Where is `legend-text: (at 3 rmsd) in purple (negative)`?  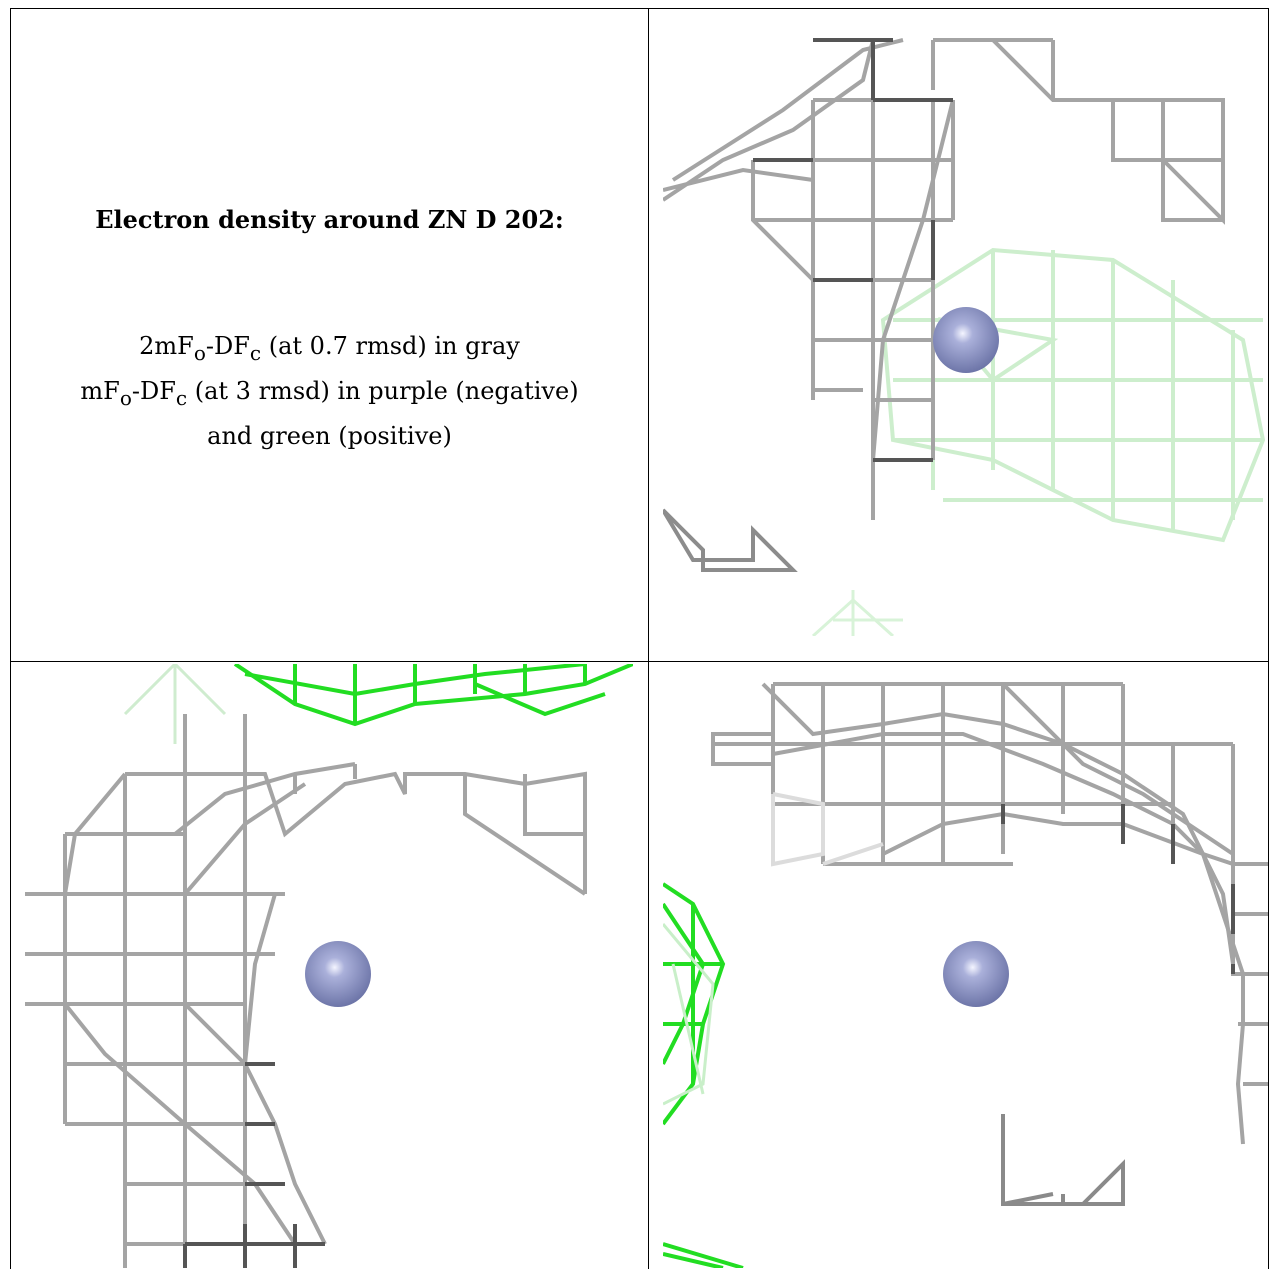
legend-text: (at 3 rmsd) in purple (negative) is located at coordinates (383, 390).